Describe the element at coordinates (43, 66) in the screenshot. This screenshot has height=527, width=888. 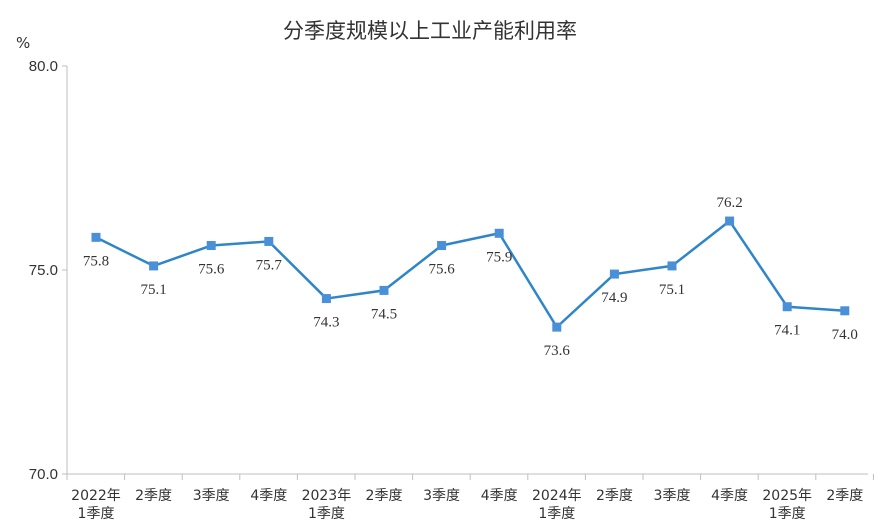
I see `y-tick-label: 80.0` at that location.